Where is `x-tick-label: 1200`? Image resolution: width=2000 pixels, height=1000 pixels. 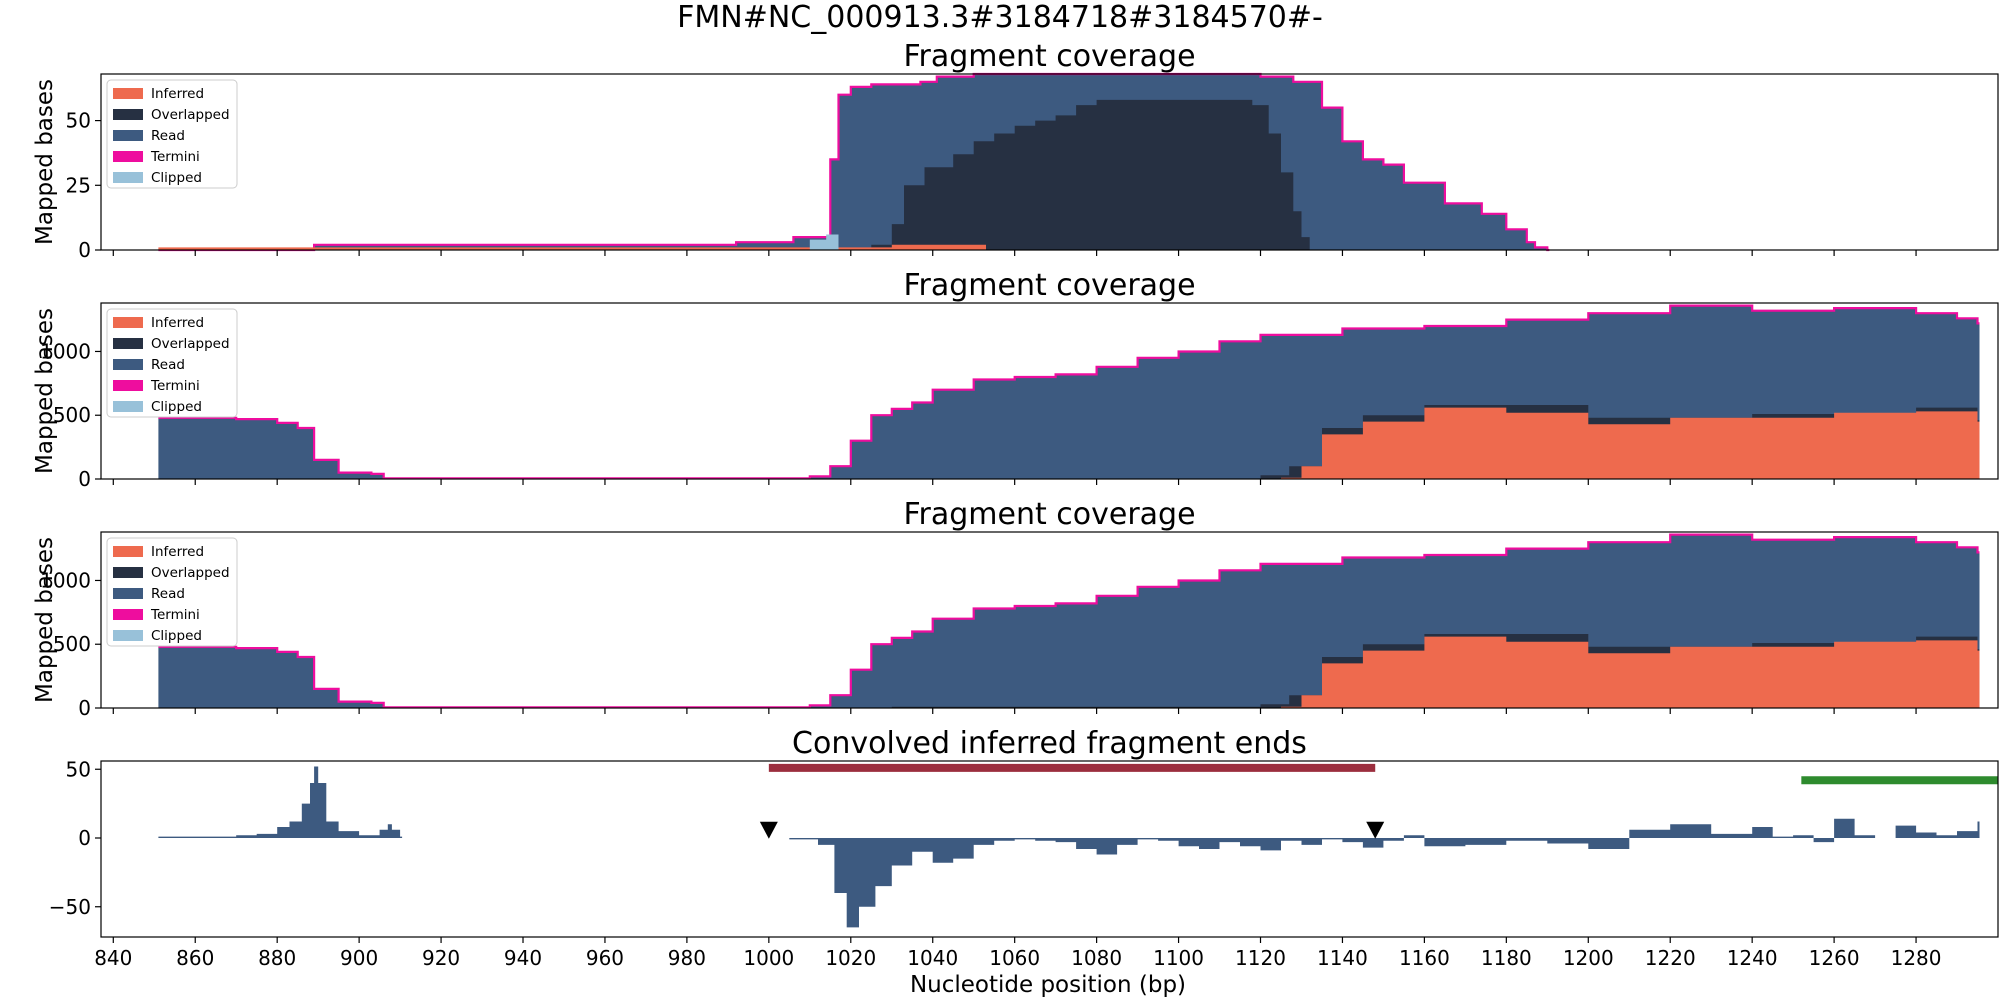
x-tick-label: 1200 is located at coordinates (1588, 958).